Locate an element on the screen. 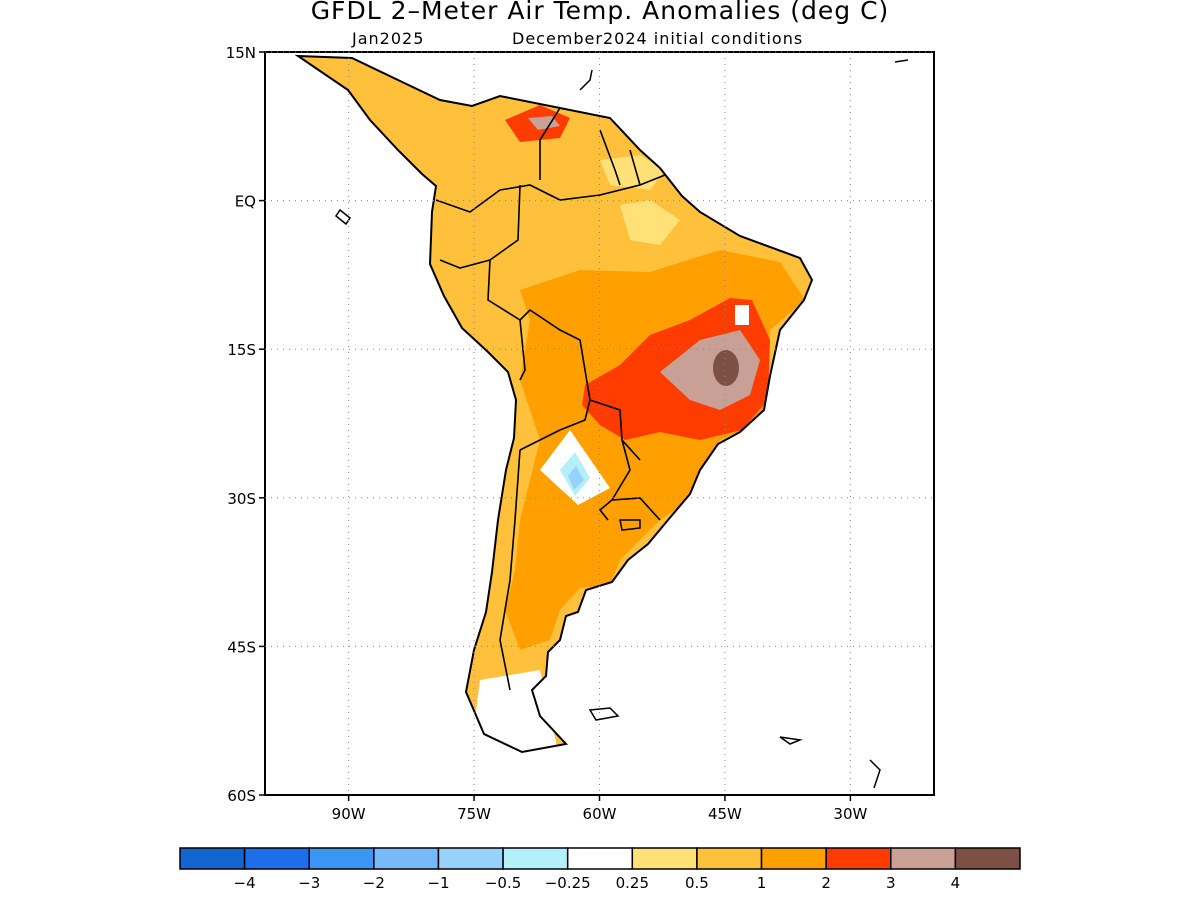 The height and width of the screenshot is (900, 1200). longitude-label: 90W is located at coordinates (349, 814).